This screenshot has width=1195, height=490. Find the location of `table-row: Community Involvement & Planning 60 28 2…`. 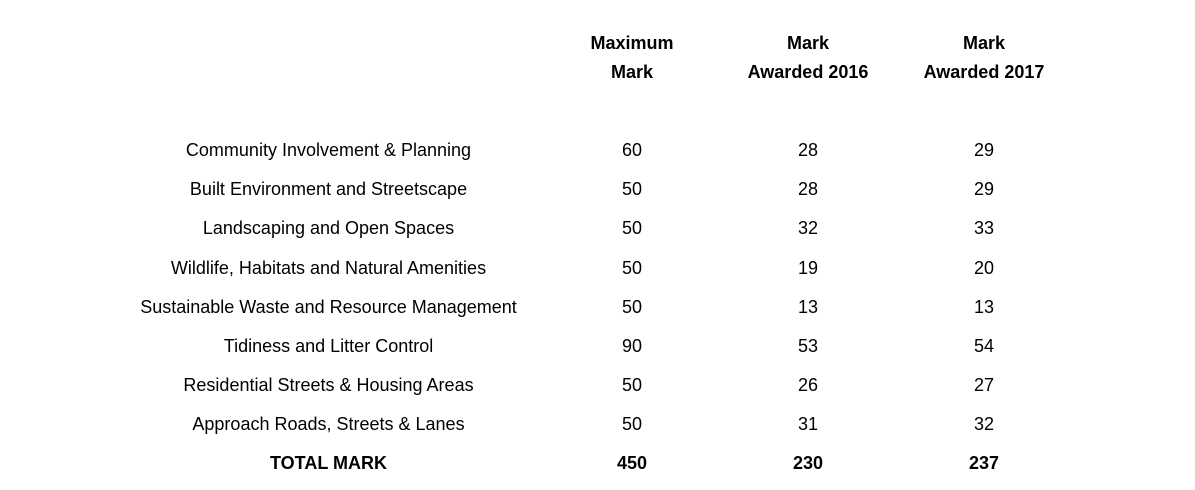

table-row: Community Involvement & Planning 60 28 2… is located at coordinates (597, 150).